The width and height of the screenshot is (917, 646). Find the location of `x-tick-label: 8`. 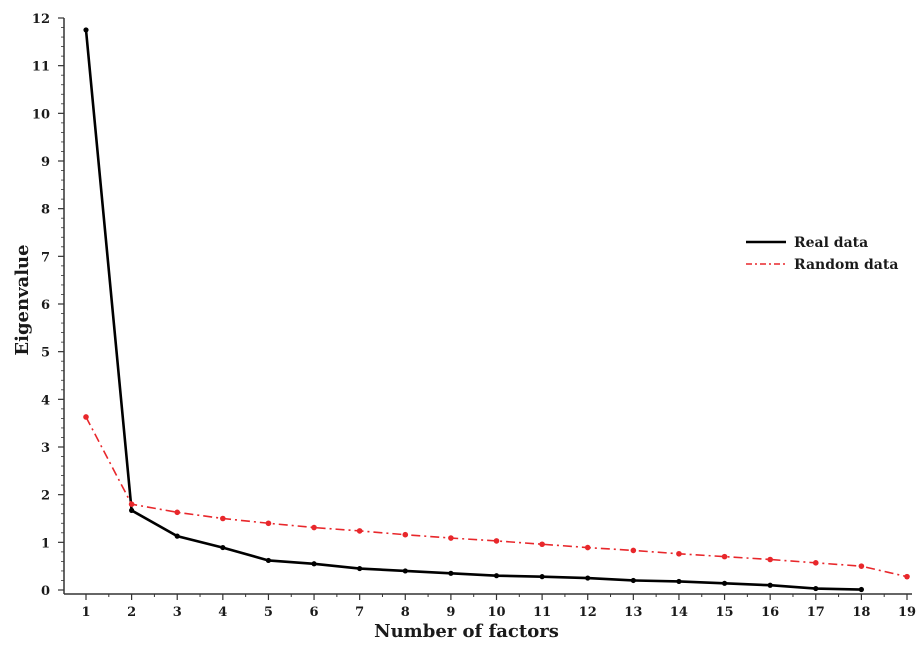

x-tick-label: 8 is located at coordinates (405, 612).